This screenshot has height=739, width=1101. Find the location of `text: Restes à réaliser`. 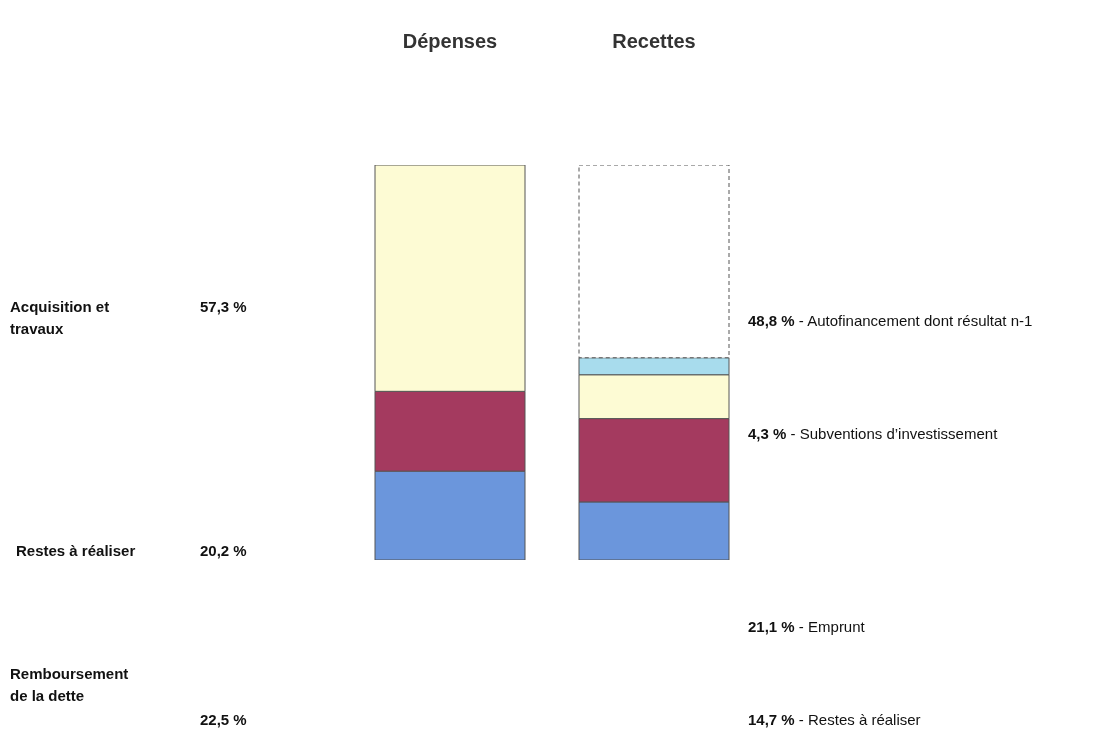

text: Restes à réaliser is located at coordinates (76, 550).